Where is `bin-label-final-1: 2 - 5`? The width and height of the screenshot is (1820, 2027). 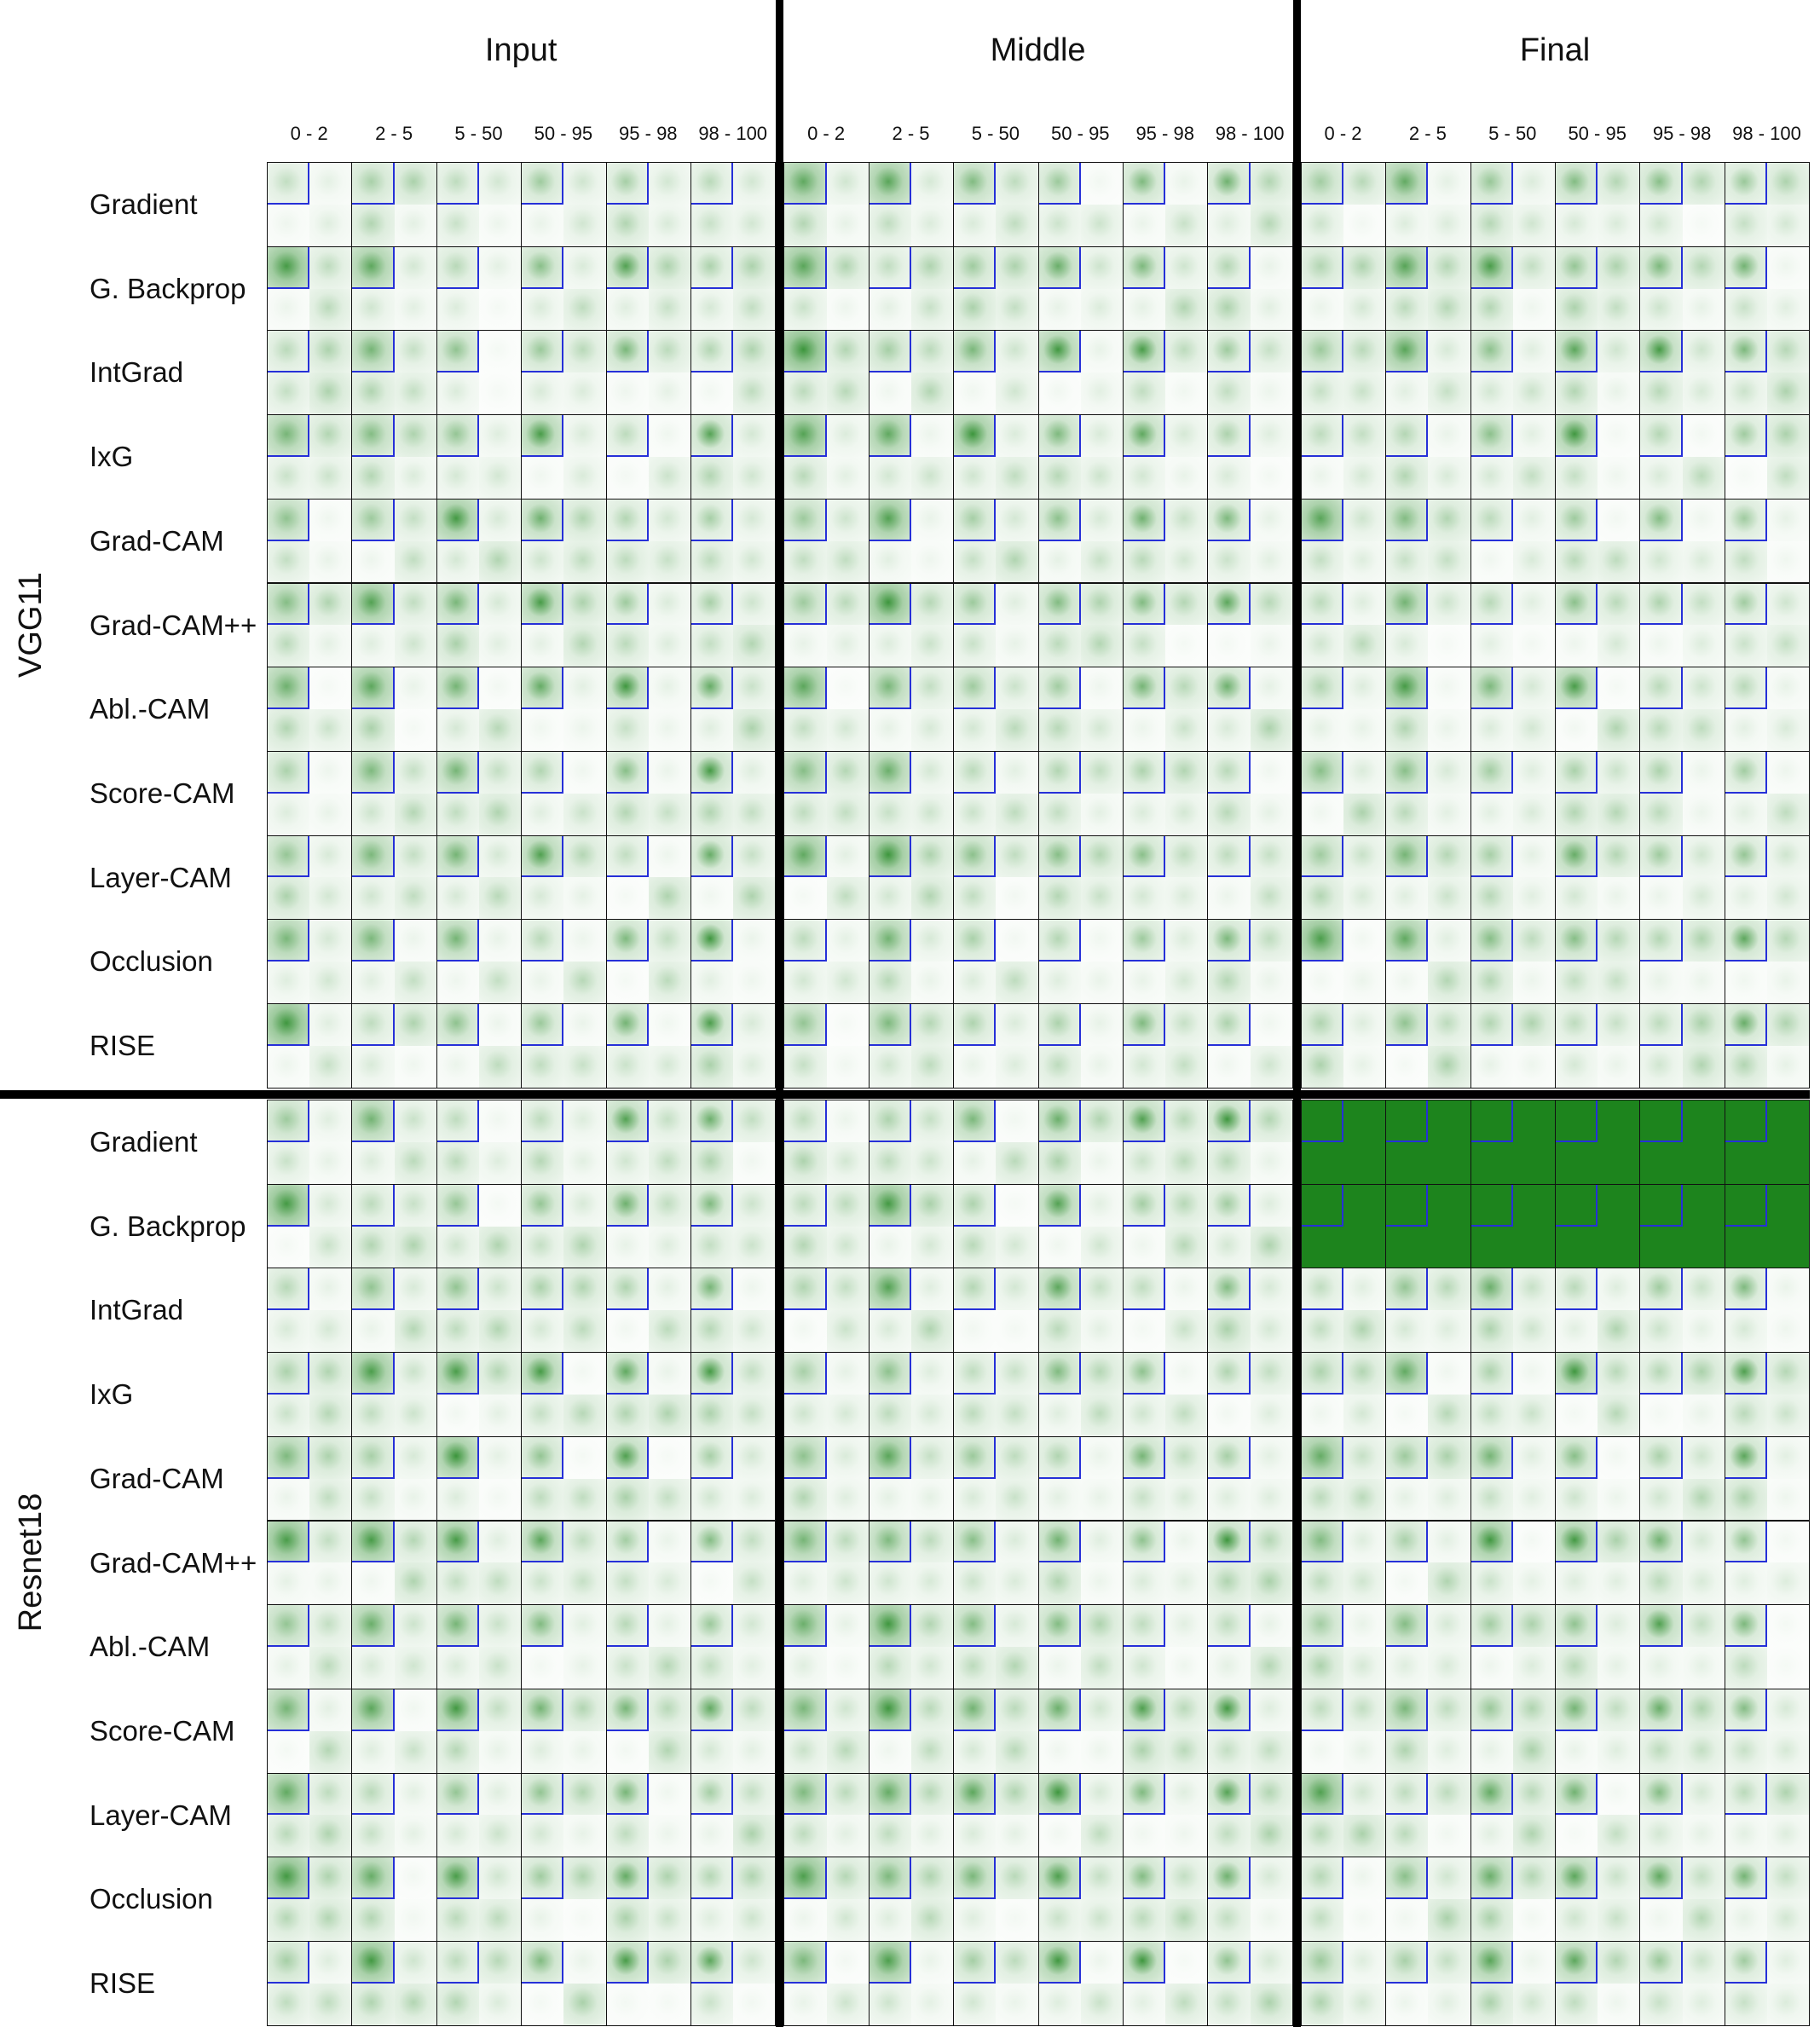
bin-label-final-1: 2 - 5 is located at coordinates (1427, 133).